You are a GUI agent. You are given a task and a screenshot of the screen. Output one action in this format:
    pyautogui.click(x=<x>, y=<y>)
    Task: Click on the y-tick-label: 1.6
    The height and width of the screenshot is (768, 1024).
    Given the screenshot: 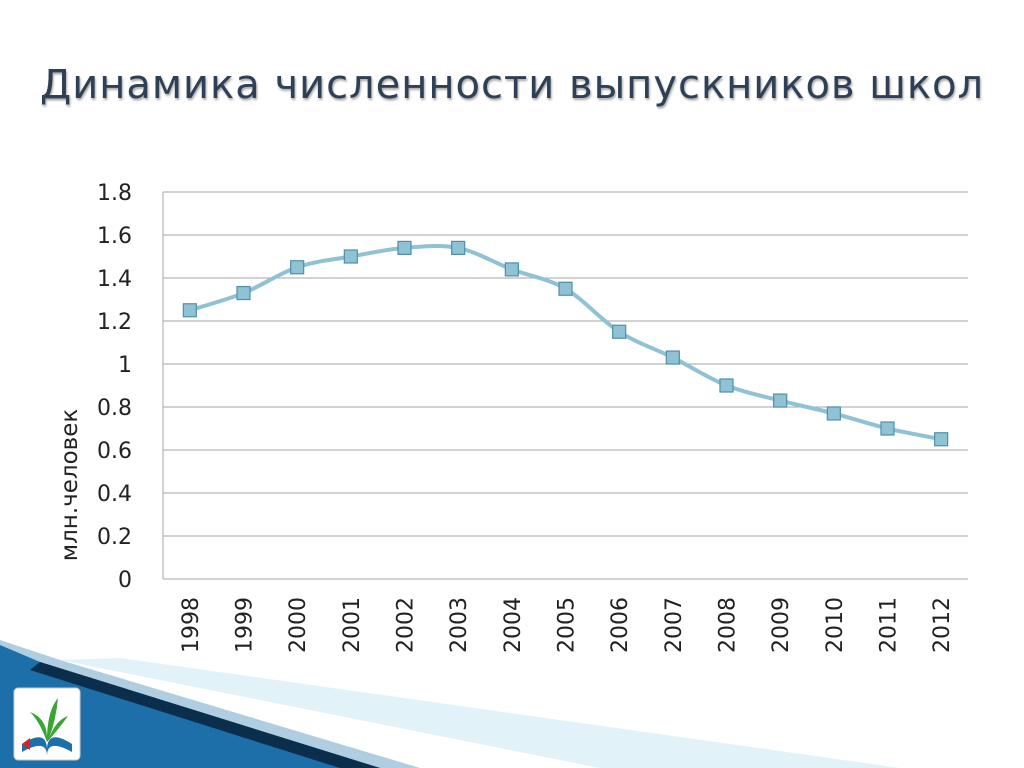 What is the action you would take?
    pyautogui.click(x=114, y=236)
    